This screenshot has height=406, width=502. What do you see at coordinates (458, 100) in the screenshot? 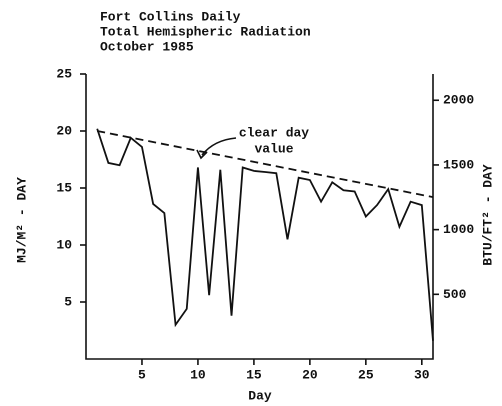
I see `y2-tick-label: 2000` at bounding box center [458, 100].